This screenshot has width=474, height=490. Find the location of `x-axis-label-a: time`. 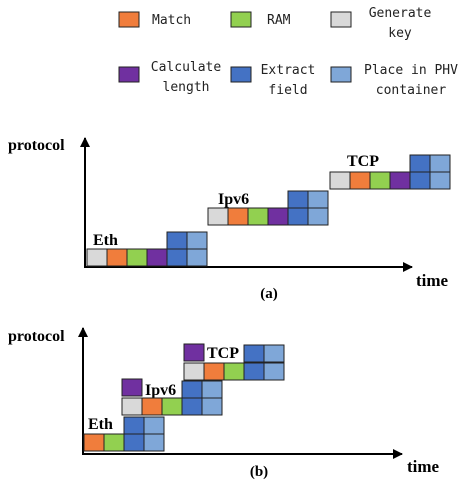

x-axis-label-a: time is located at coordinates (432, 280).